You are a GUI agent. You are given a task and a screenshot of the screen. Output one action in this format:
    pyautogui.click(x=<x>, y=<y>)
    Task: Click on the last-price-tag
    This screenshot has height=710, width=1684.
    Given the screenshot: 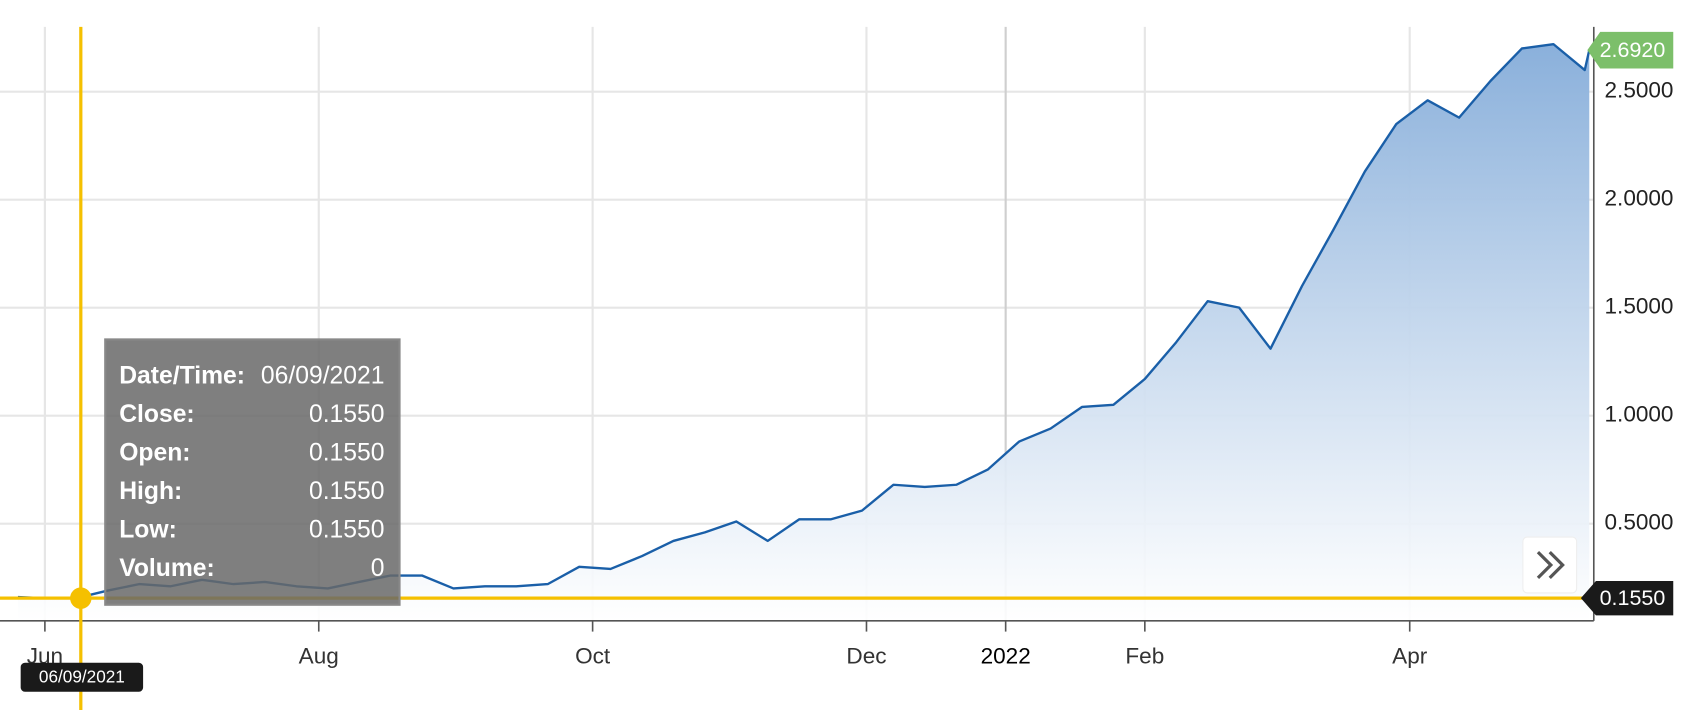 What is the action you would take?
    pyautogui.click(x=1630, y=50)
    